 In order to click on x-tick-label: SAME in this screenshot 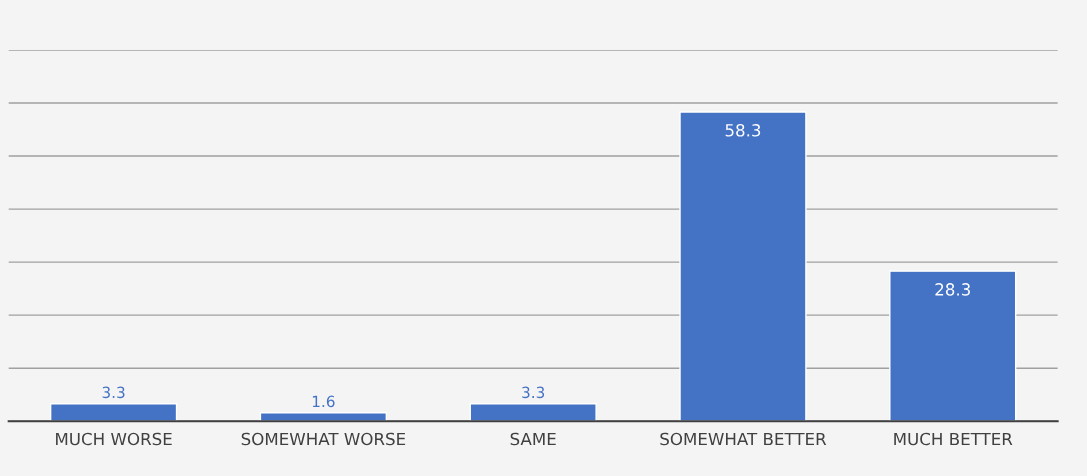, I will do `click(533, 439)`.